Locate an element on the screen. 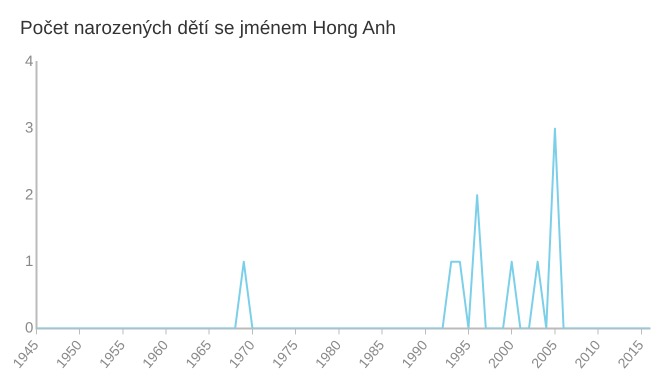 The image size is (660, 375). y-tick-label: 0 is located at coordinates (29, 327).